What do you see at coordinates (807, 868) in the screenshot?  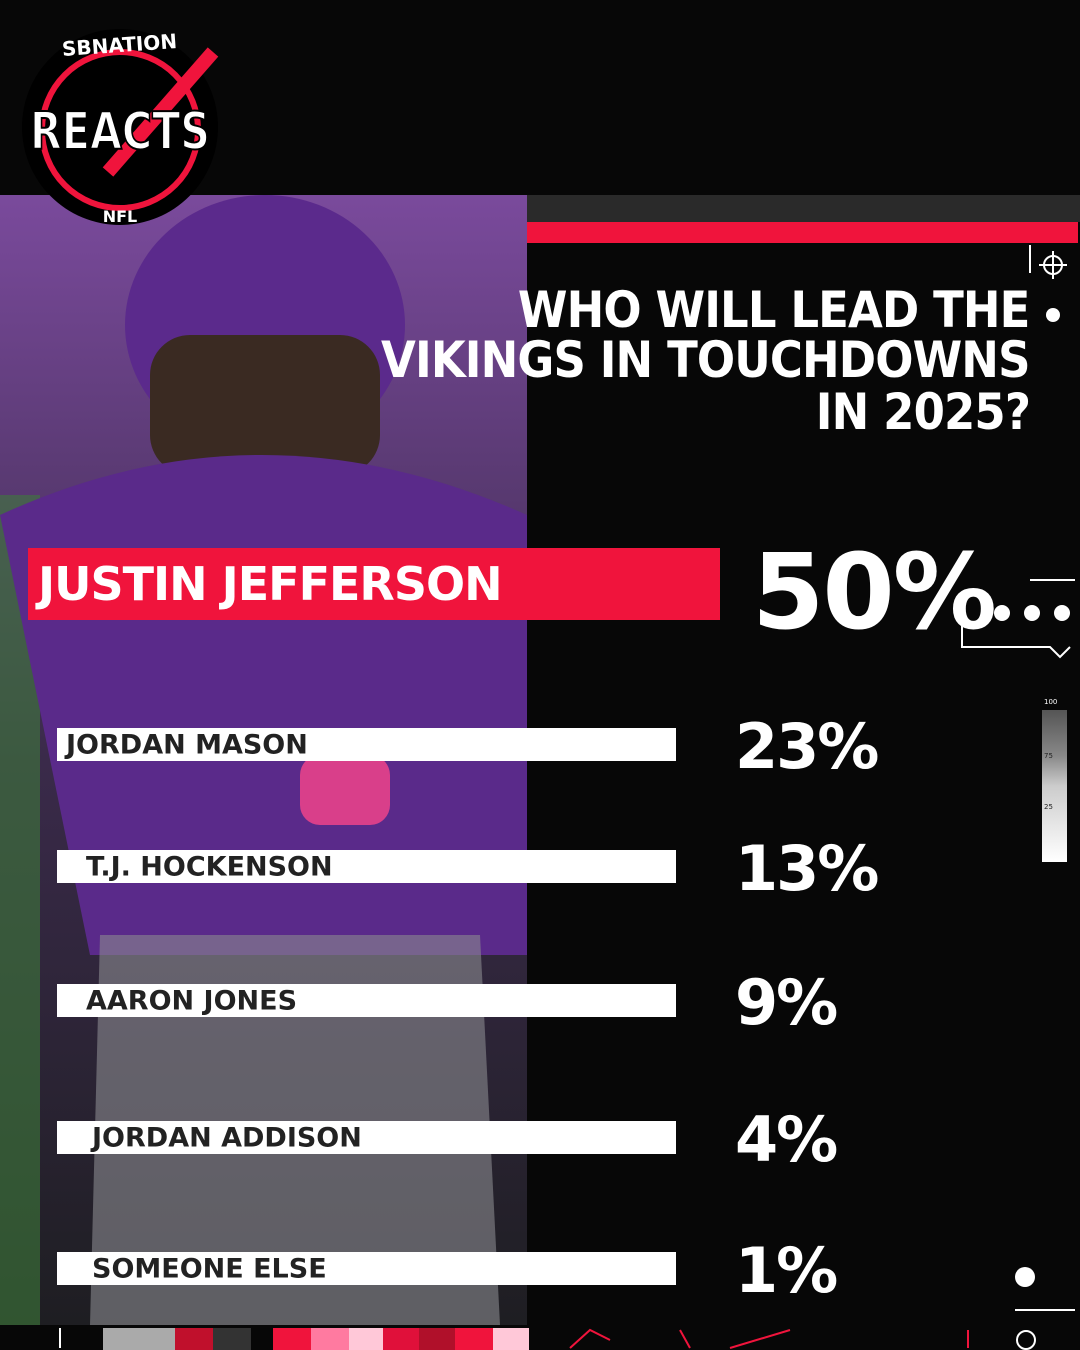 I see `result-percent: 13%` at bounding box center [807, 868].